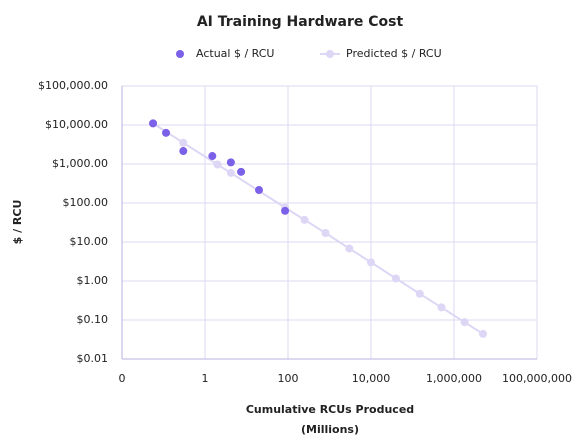 The width and height of the screenshot is (583, 443). I want to click on x-axis-label: (Millions), so click(330, 429).